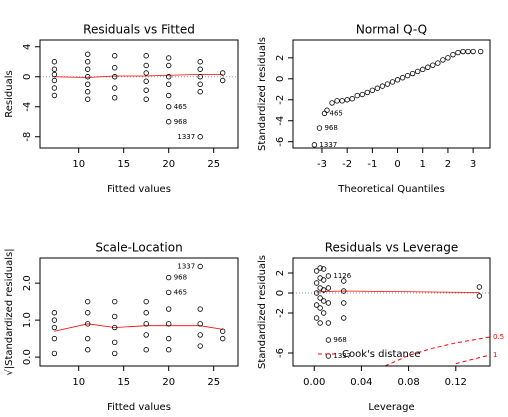  Describe the element at coordinates (78, 164) in the screenshot. I see `x-tick-label: 10` at that location.